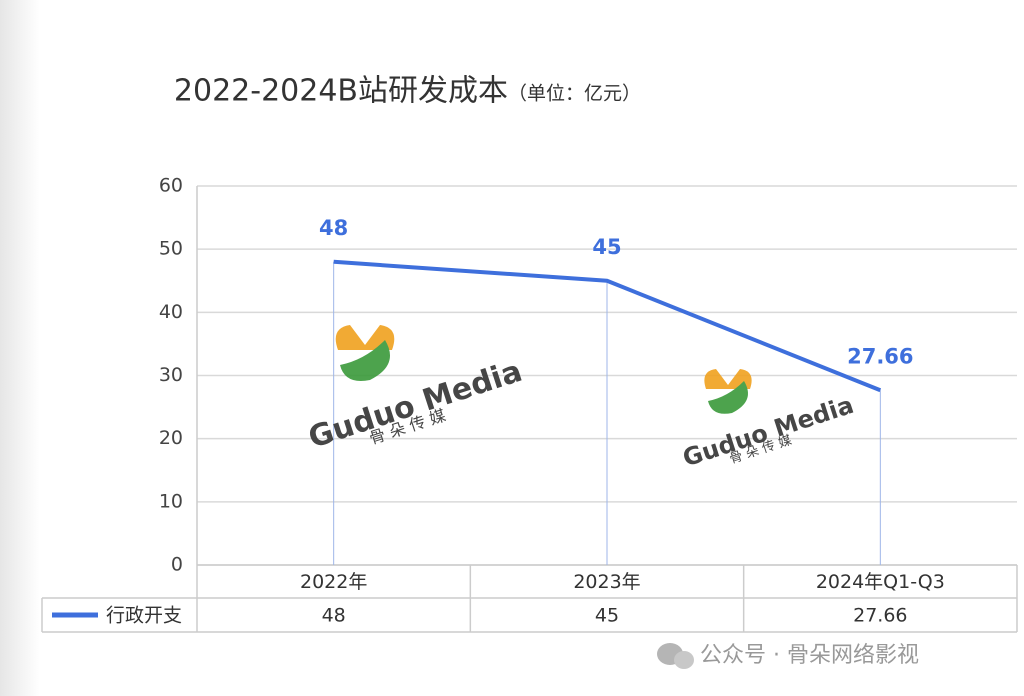  Describe the element at coordinates (171, 186) in the screenshot. I see `y-tick-label: 60` at that location.